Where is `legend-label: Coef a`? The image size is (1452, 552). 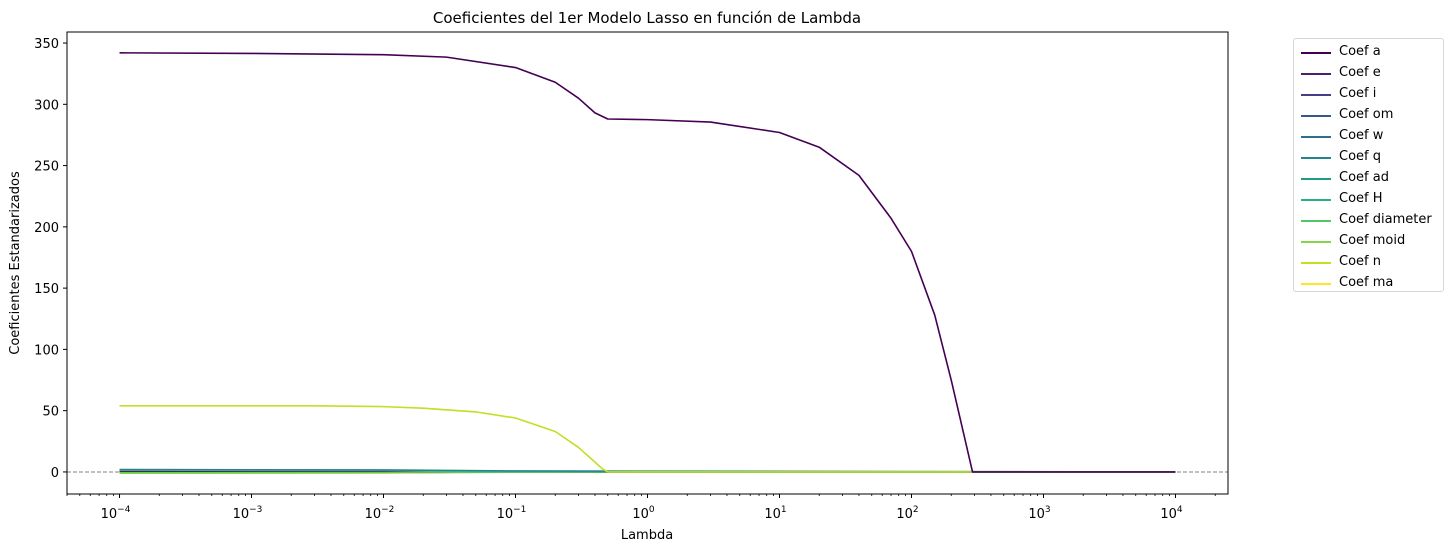
legend-label: Coef a is located at coordinates (1360, 51).